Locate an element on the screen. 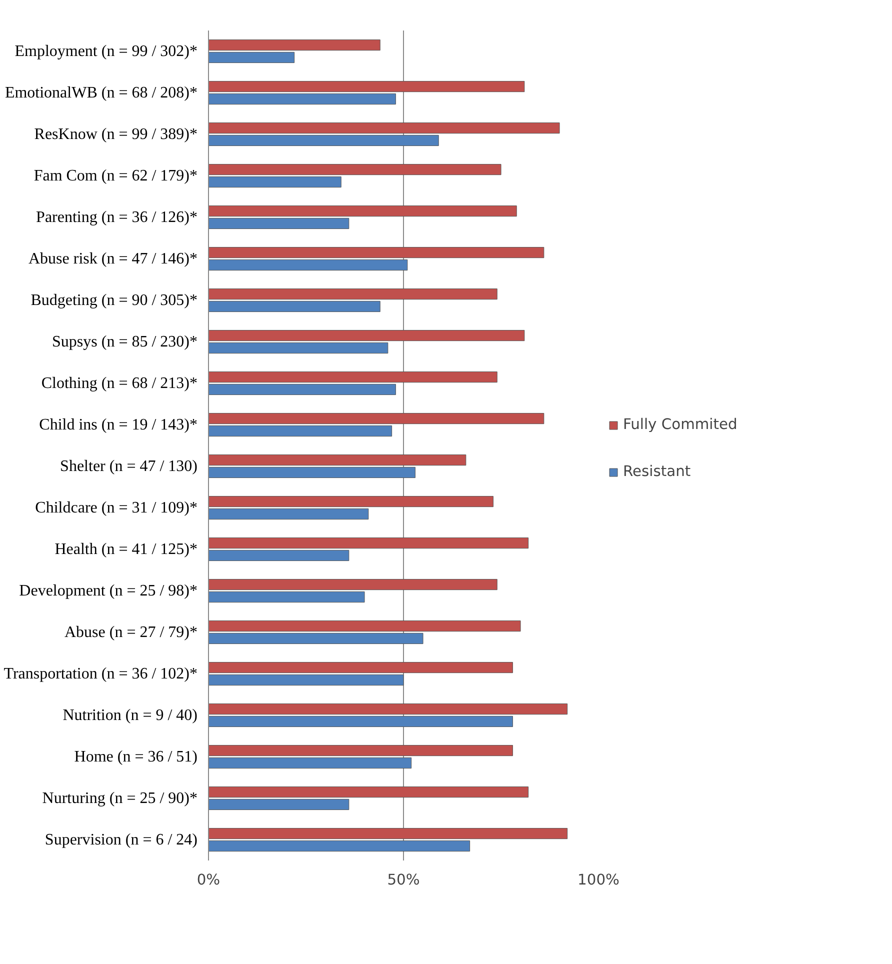  y-tick-label: Employment (n = 99 / 302)* is located at coordinates (106, 51).